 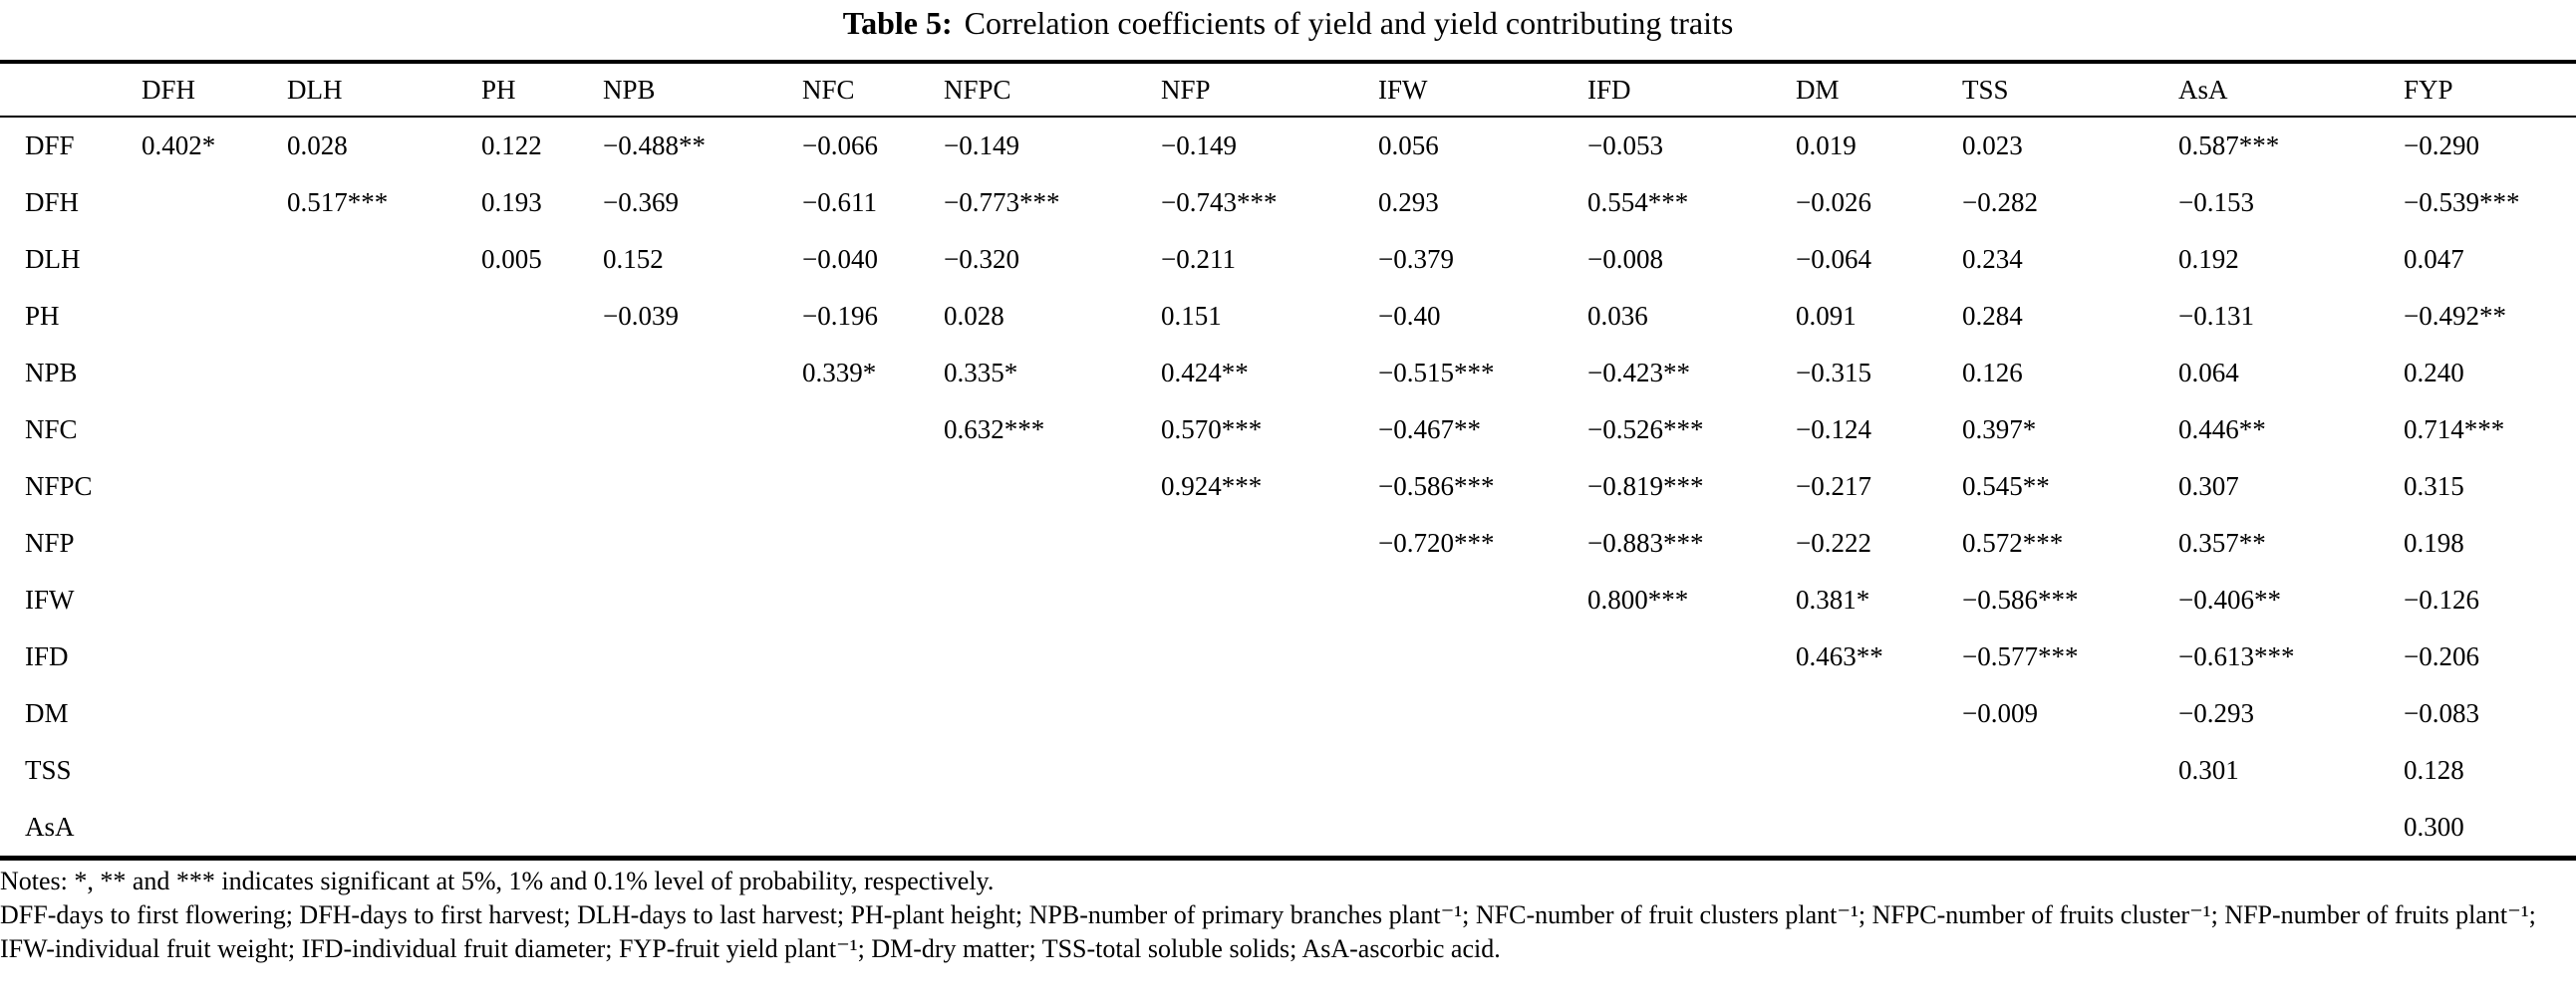 I want to click on row-header-asa: AsA, so click(x=50, y=827).